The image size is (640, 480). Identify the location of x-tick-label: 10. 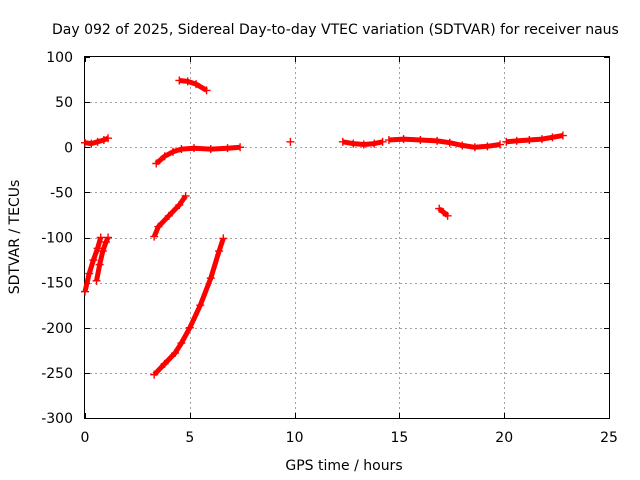
(295, 438).